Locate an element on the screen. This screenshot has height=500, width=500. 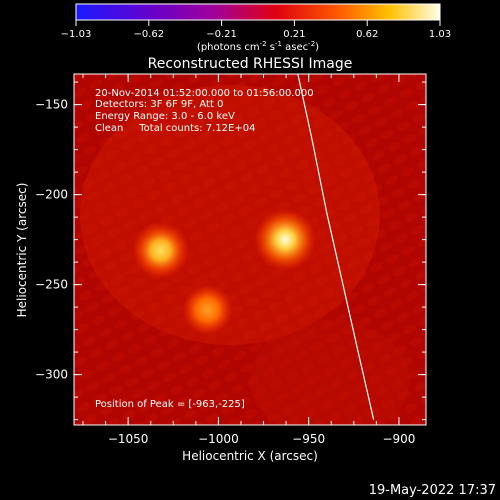
y-axis-label: Heliocentric Y (arcsec) is located at coordinates (22, 250).